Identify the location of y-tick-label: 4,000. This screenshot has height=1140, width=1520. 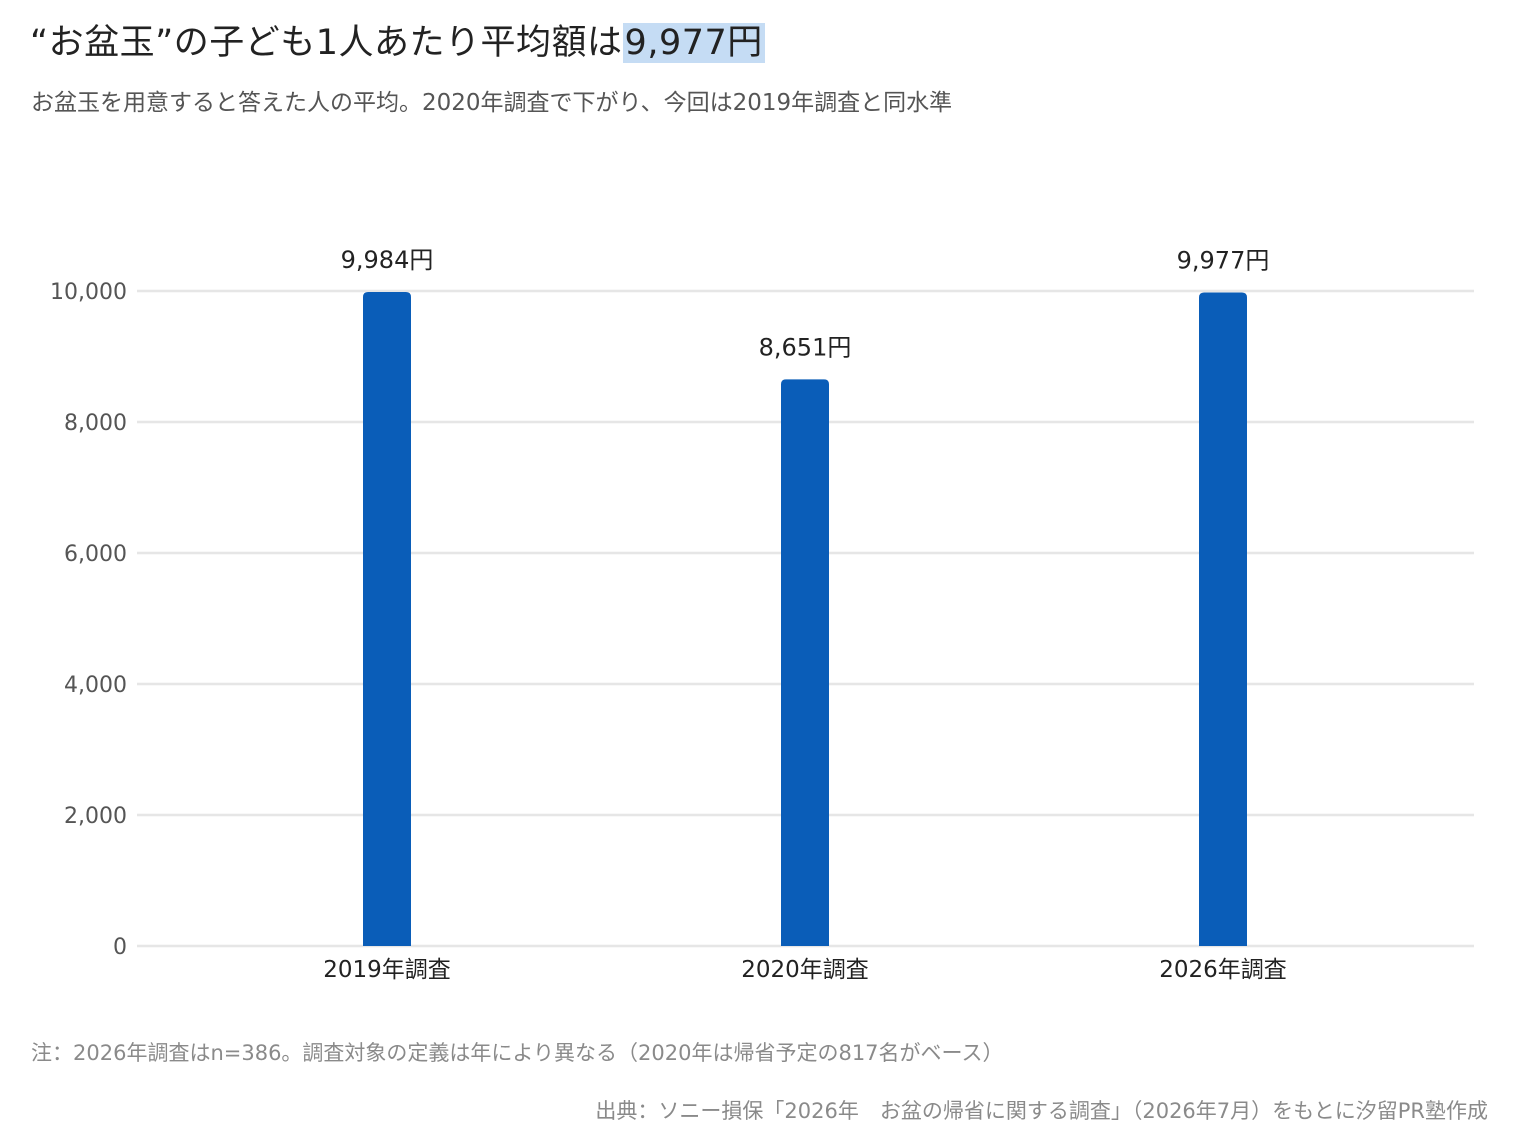
(95, 685).